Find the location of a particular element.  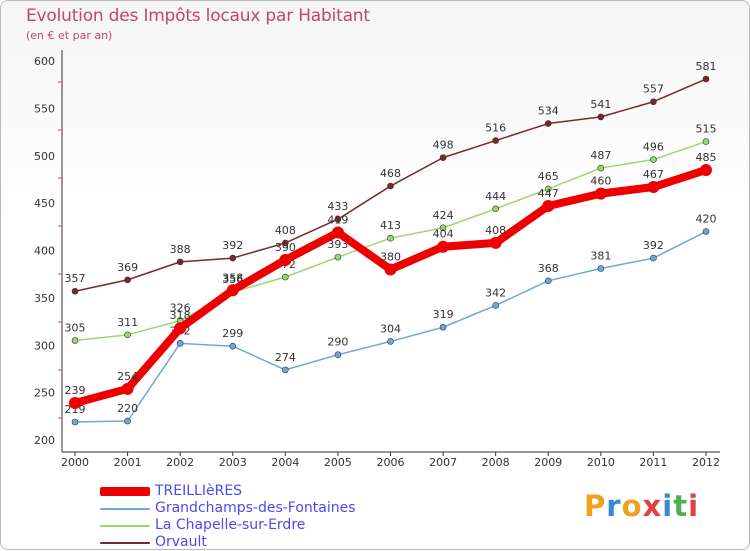

y-tick-label: 250 is located at coordinates (44, 393).